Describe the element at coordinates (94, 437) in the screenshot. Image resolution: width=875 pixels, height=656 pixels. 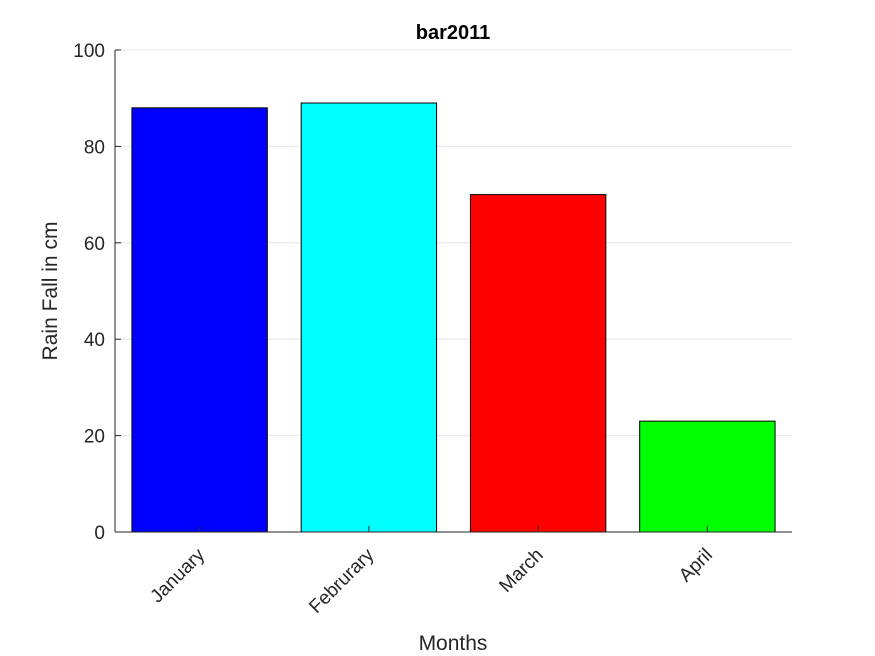
I see `y-tick-label: 20` at that location.